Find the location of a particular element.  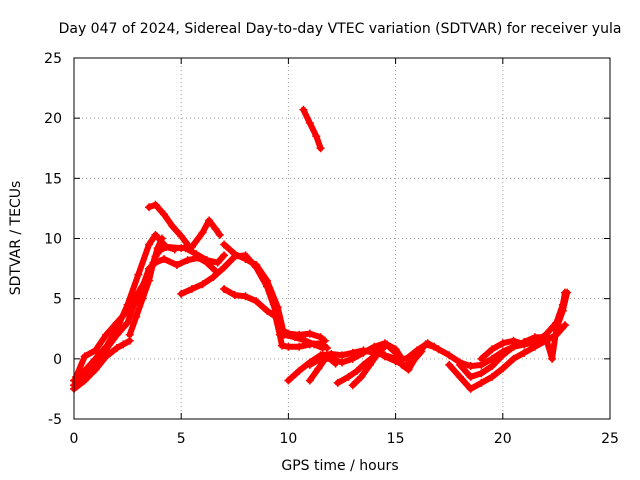

x-tick-label: 15 is located at coordinates (396, 439).